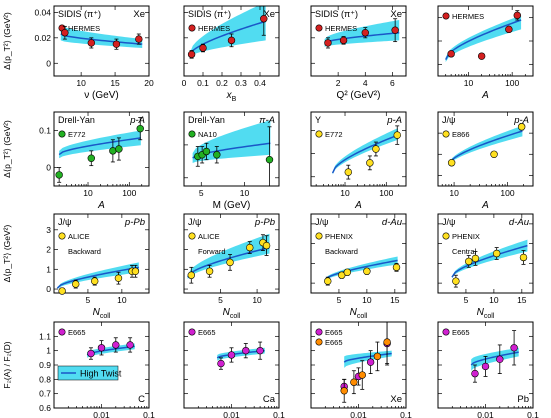 This screenshot has width=551, height=418. What do you see at coordinates (115, 83) in the screenshot?
I see `x-tick-label: 15` at bounding box center [115, 83].